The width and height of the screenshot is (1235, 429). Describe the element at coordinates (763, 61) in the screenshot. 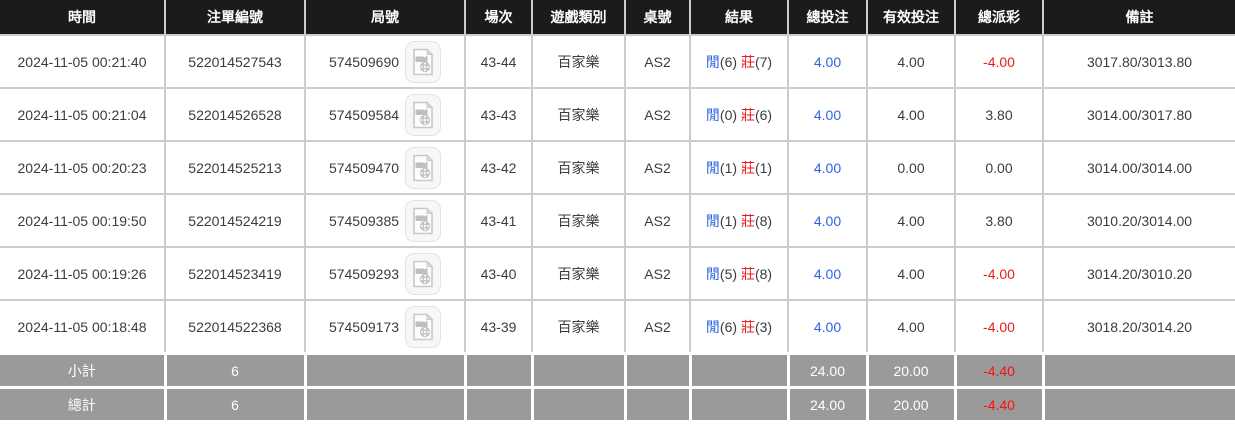

I see `result-banker-score: (7)` at that location.